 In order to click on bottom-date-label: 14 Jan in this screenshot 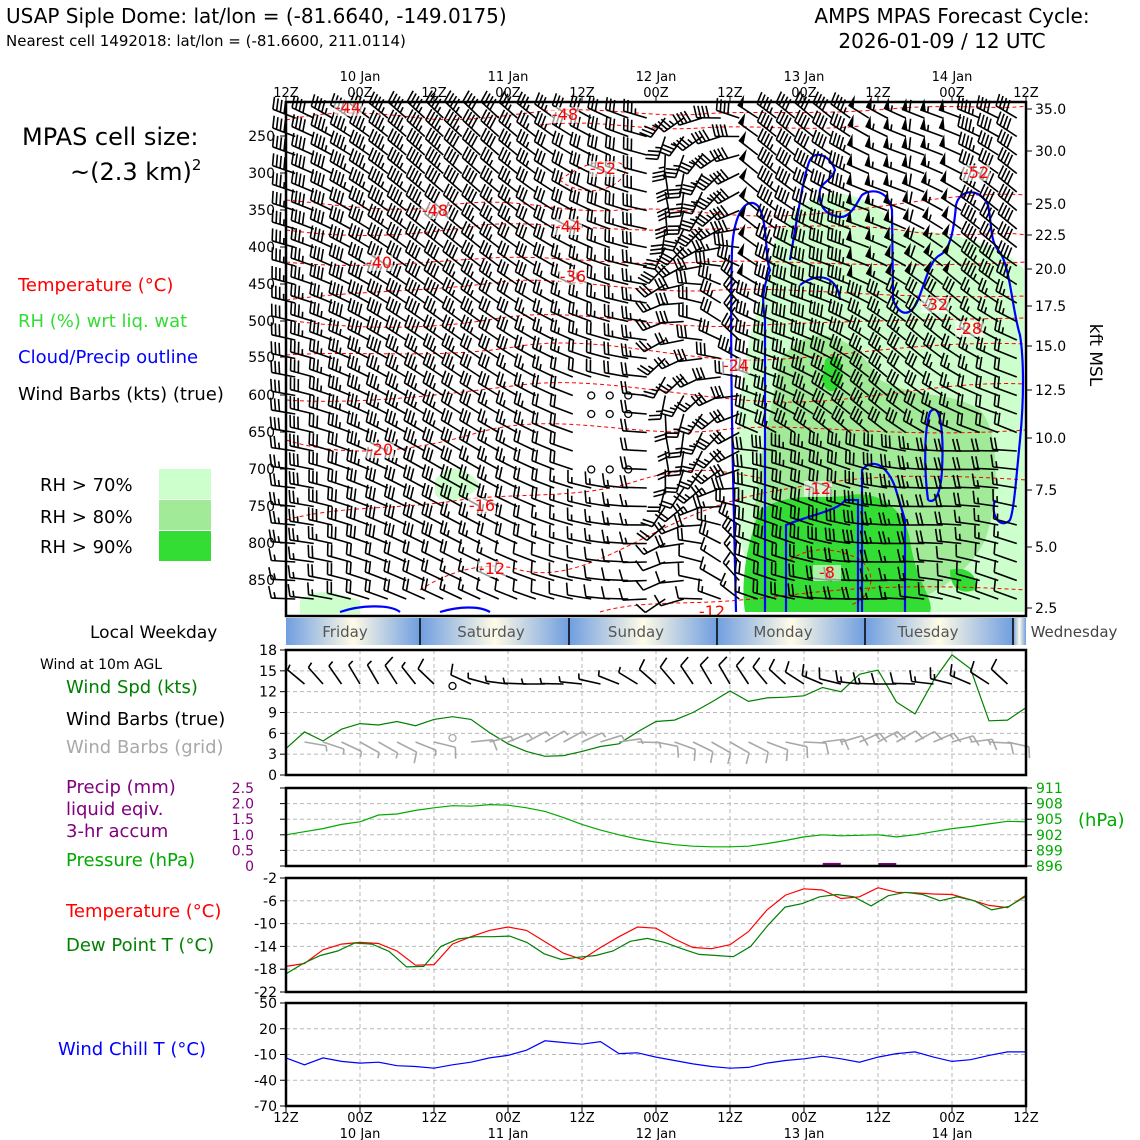, I will do `click(952, 1133)`.